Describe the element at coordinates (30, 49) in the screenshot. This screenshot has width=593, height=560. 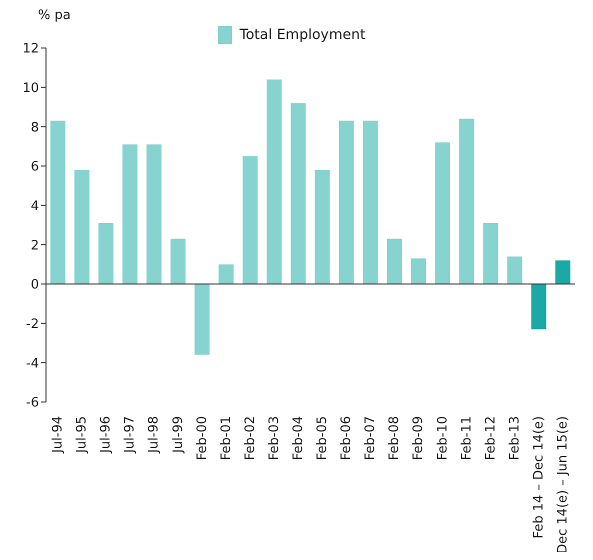
I see `y-tick-label: 12` at that location.